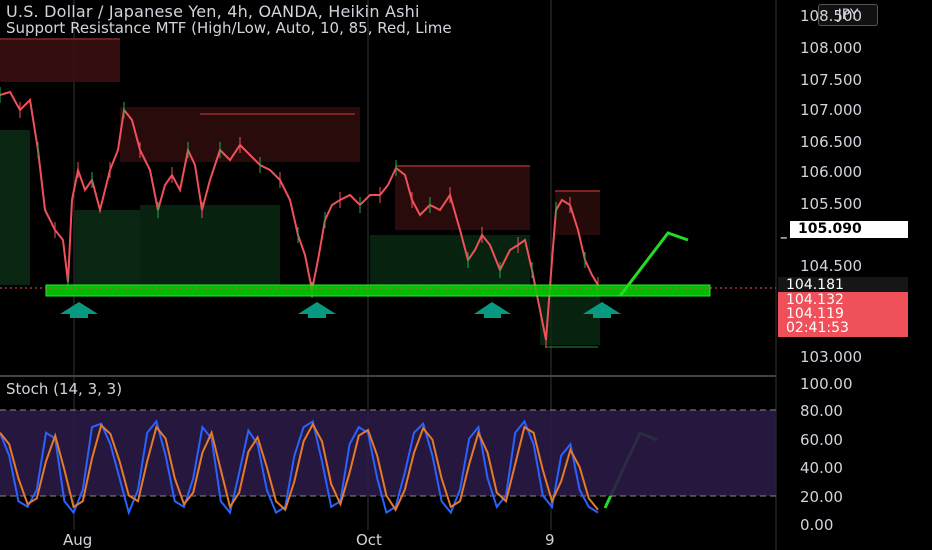 Image resolution: width=932 pixels, height=550 pixels. What do you see at coordinates (817, 525) in the screenshot?
I see `osc-tick: 0.00` at bounding box center [817, 525].